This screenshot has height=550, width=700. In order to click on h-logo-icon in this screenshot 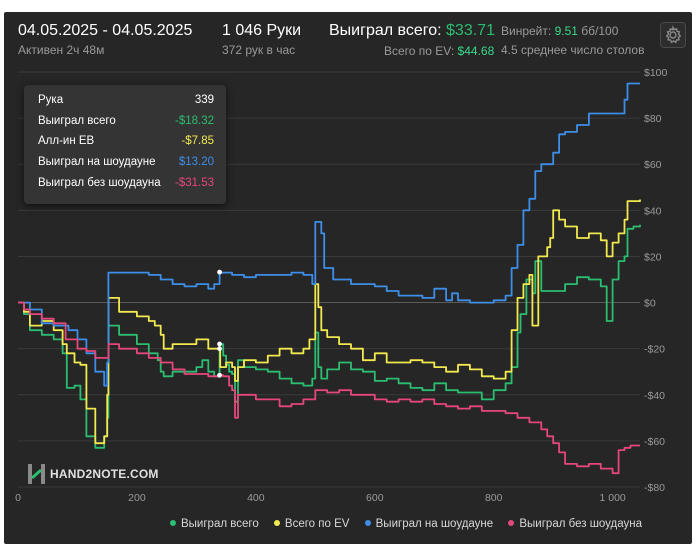, I will do `click(36, 474)`.